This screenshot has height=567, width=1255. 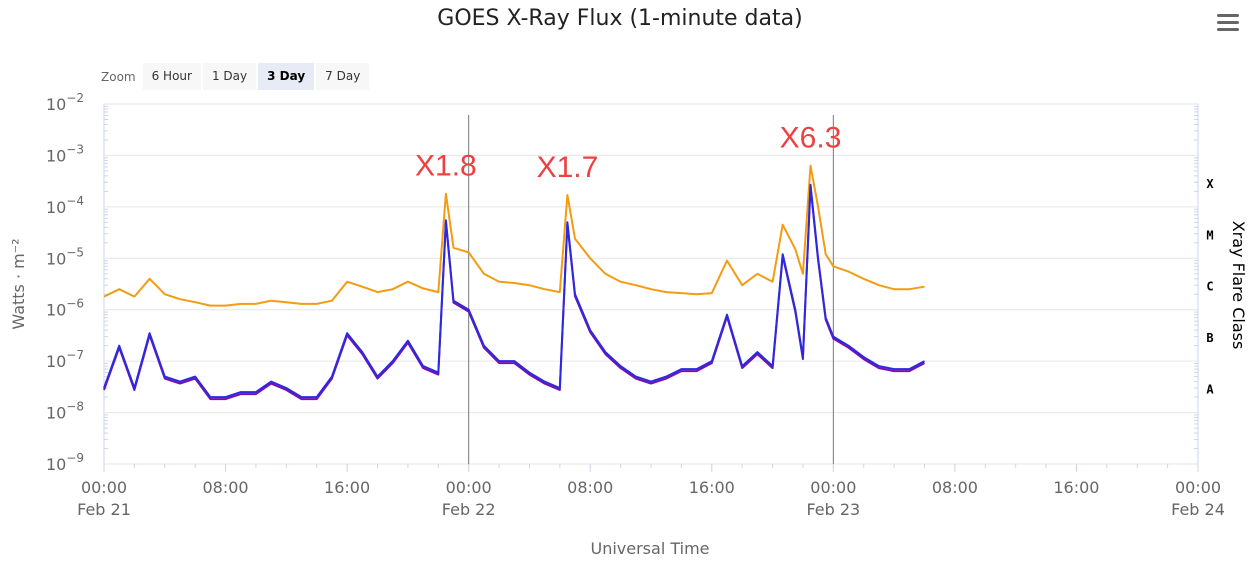 I want to click on x-tick-date: Feb 22, so click(x=469, y=509).